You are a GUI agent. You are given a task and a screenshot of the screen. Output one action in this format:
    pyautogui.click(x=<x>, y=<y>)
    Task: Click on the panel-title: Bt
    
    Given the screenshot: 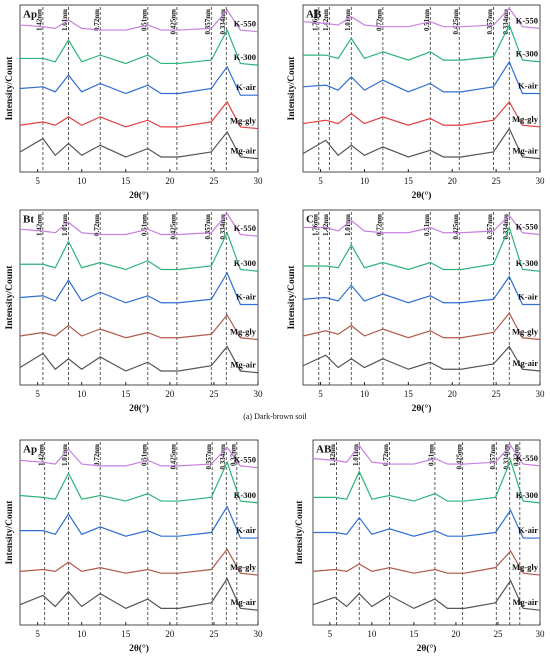 What is the action you would take?
    pyautogui.click(x=28, y=220)
    